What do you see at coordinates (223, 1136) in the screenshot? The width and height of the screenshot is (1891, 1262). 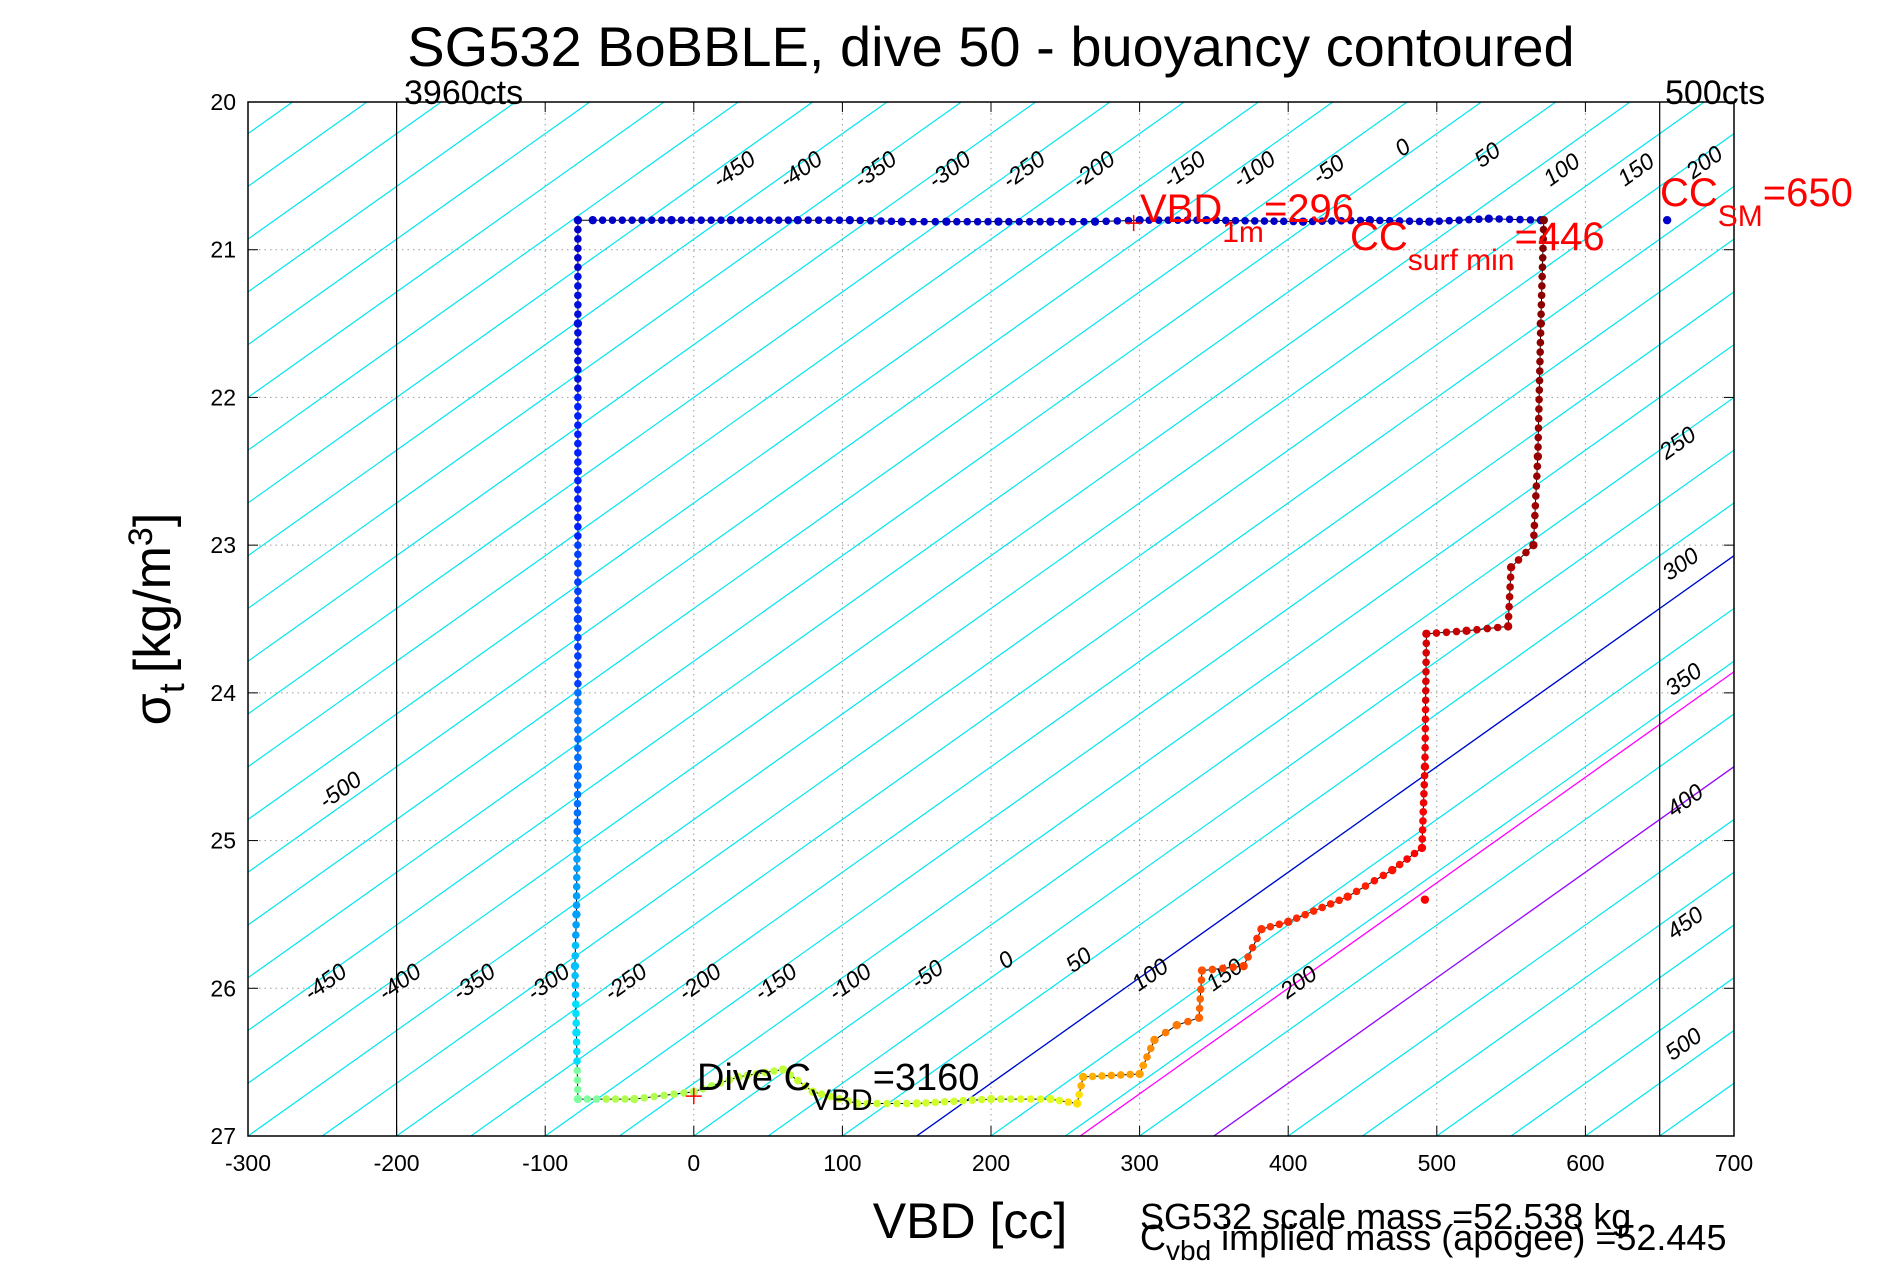 I see `y-tick-label: 27` at bounding box center [223, 1136].